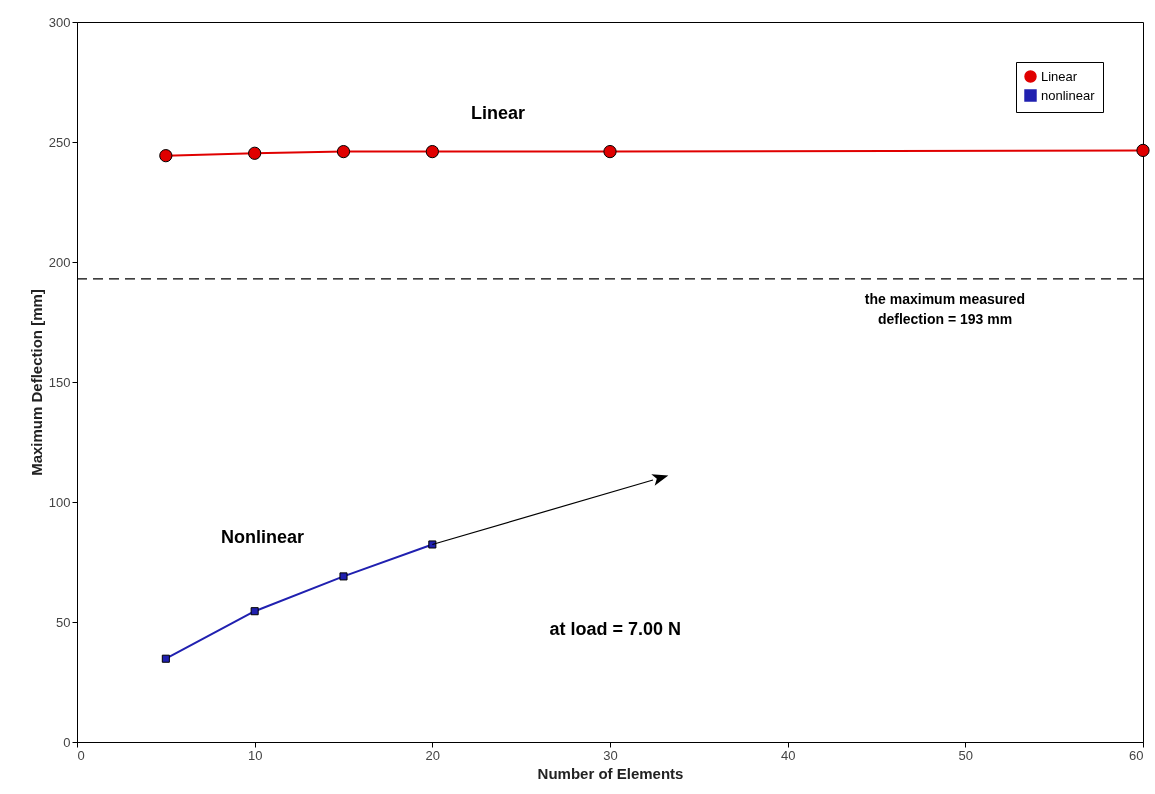  What do you see at coordinates (255, 755) in the screenshot?
I see `x-tick-label: 10` at bounding box center [255, 755].